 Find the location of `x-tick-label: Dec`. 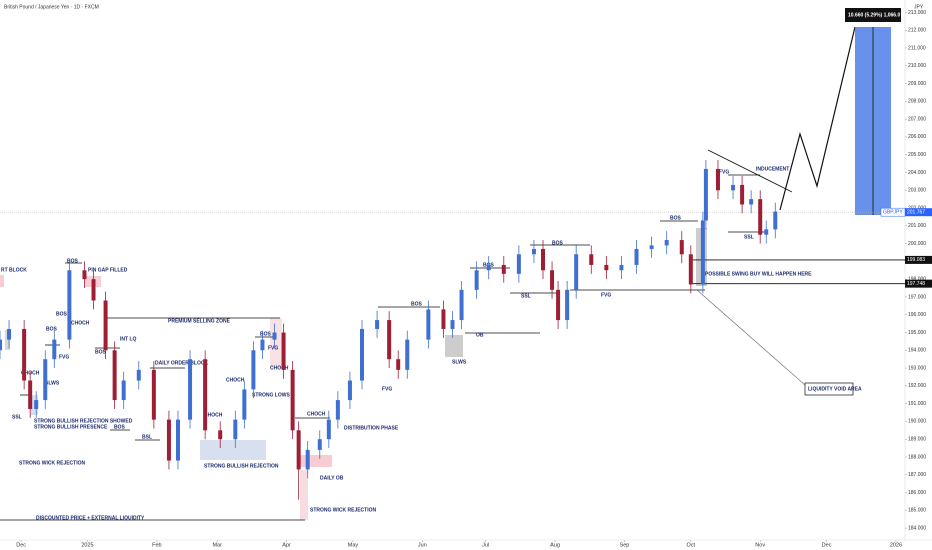

x-tick-label: Dec is located at coordinates (827, 545).